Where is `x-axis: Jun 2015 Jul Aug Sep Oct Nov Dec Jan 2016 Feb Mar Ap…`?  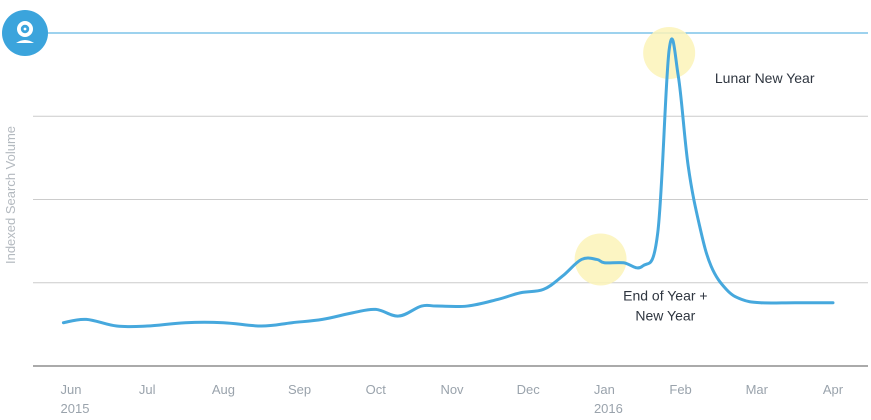 x-axis: Jun 2015 Jul Aug Sep Oct Nov Dec Jan 2016 Feb Mar Ap… is located at coordinates (452, 399).